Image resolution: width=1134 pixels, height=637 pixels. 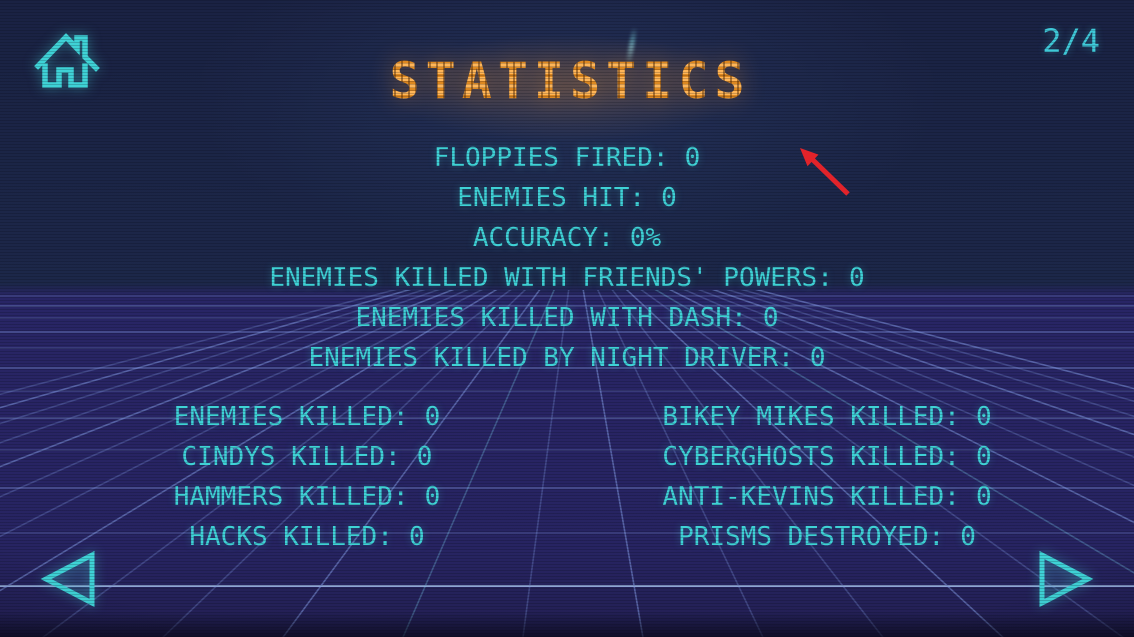 I want to click on stat-label: CYBERGHOSTS KILLED:, so click(x=811, y=457).